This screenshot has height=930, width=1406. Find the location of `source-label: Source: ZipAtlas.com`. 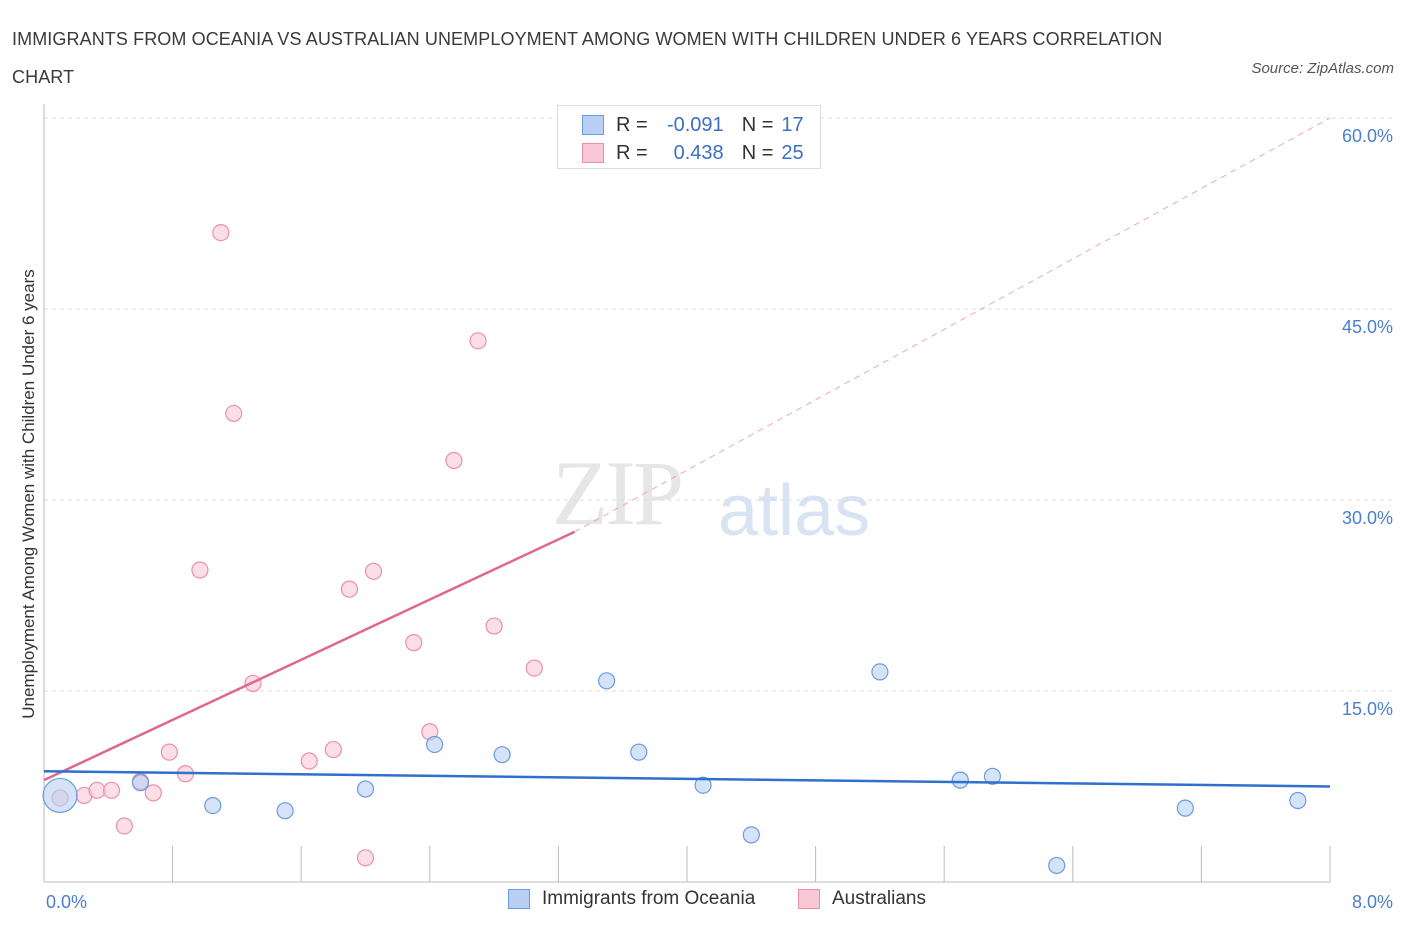

source-label: Source: ZipAtlas.com is located at coordinates (1322, 68).